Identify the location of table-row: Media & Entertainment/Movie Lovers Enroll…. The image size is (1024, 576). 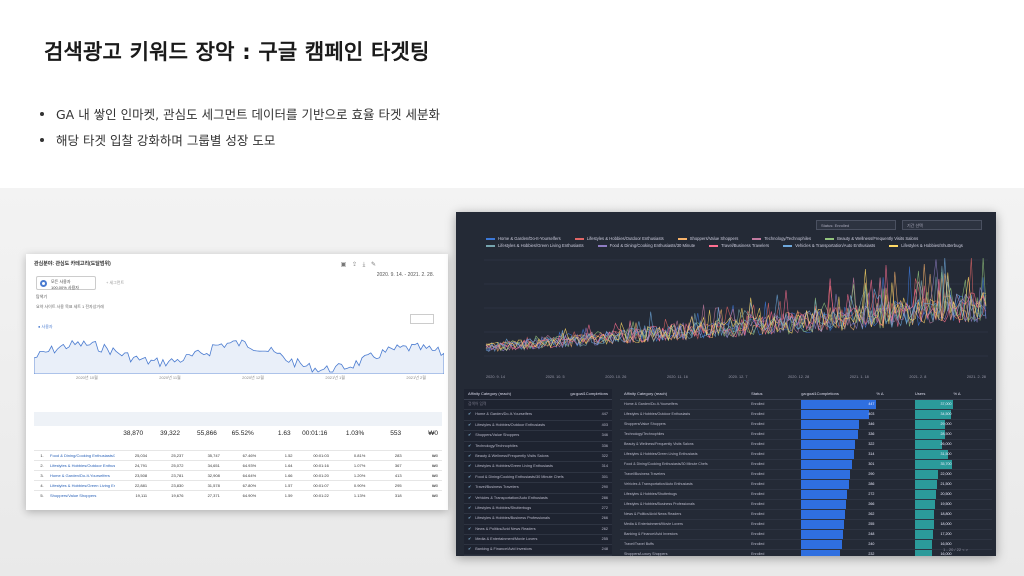
(806, 525).